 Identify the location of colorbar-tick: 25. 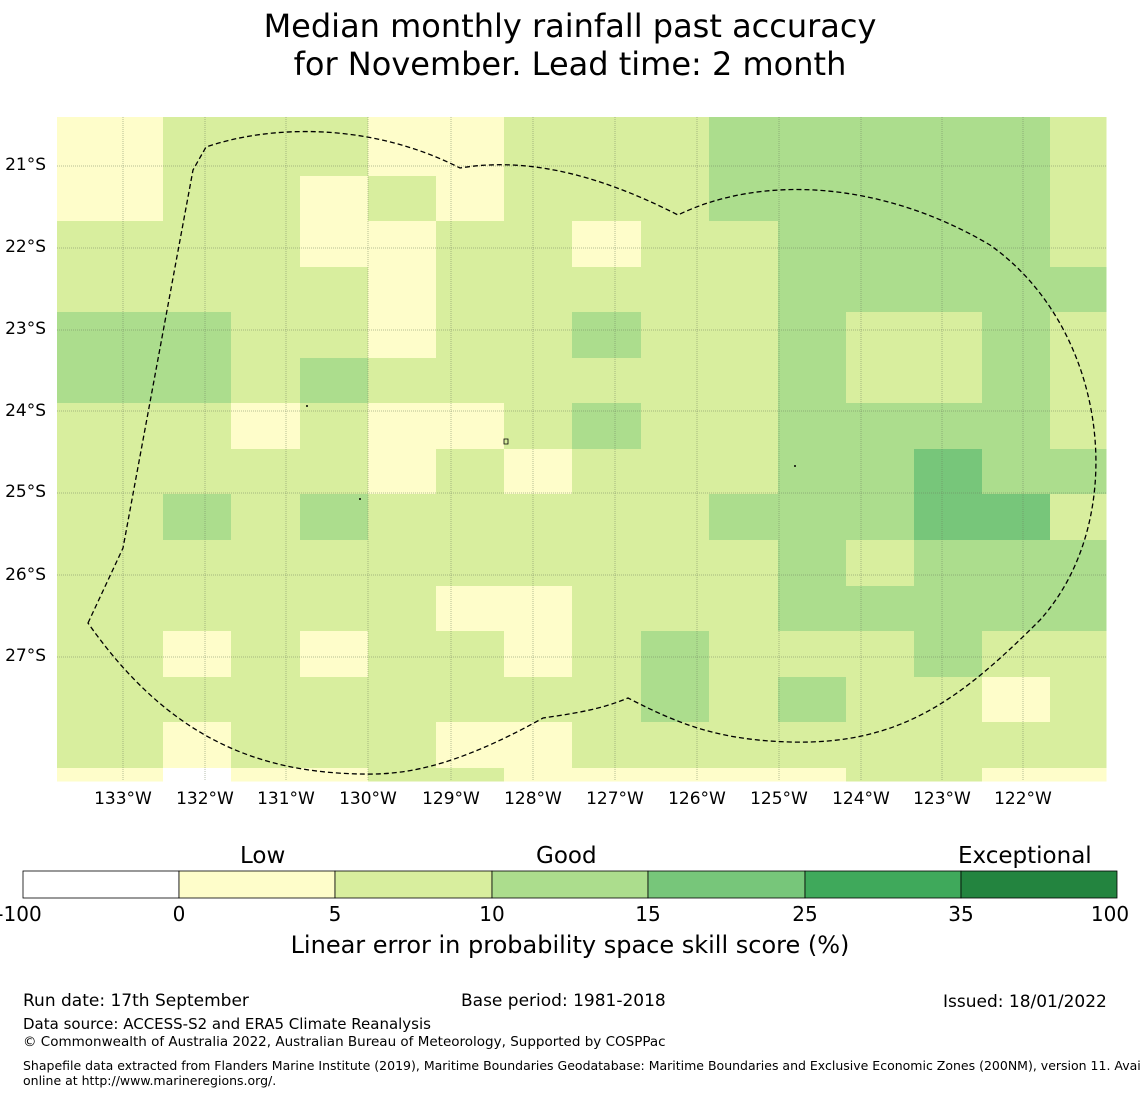
(805, 914).